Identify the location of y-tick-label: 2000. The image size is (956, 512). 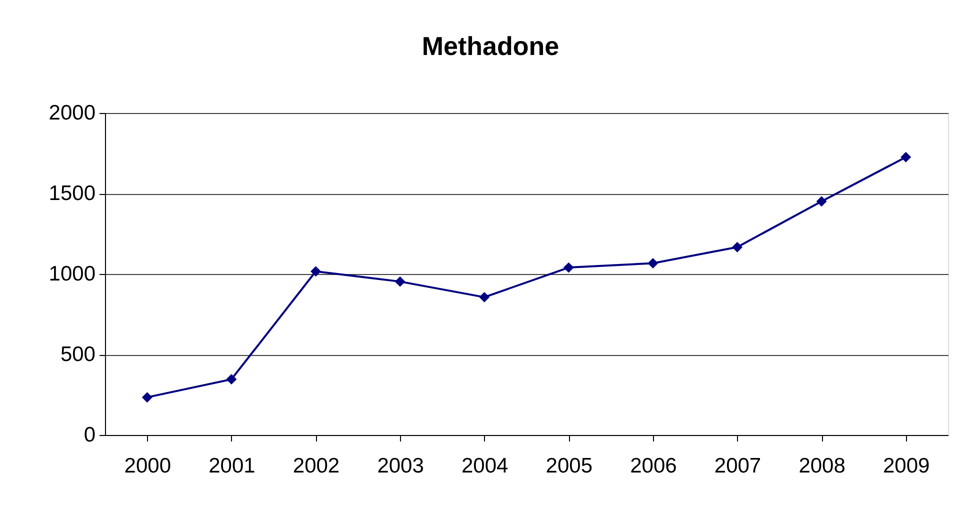
(72, 113).